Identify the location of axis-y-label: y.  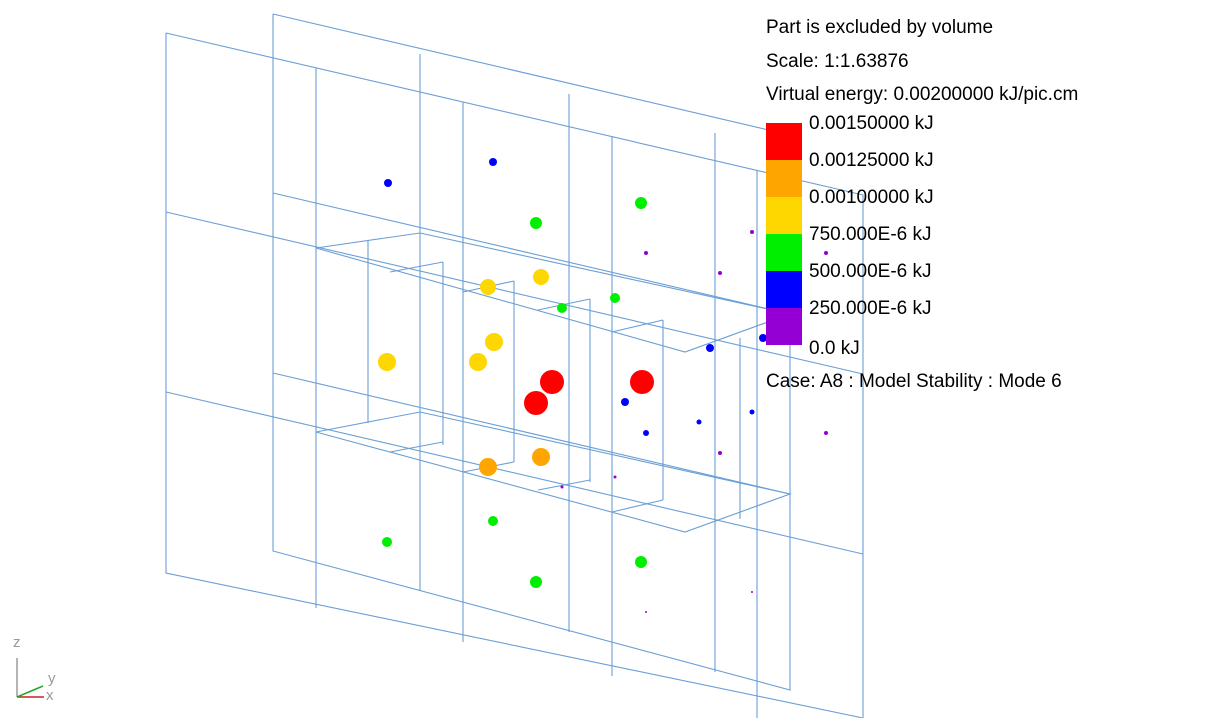
(52, 678).